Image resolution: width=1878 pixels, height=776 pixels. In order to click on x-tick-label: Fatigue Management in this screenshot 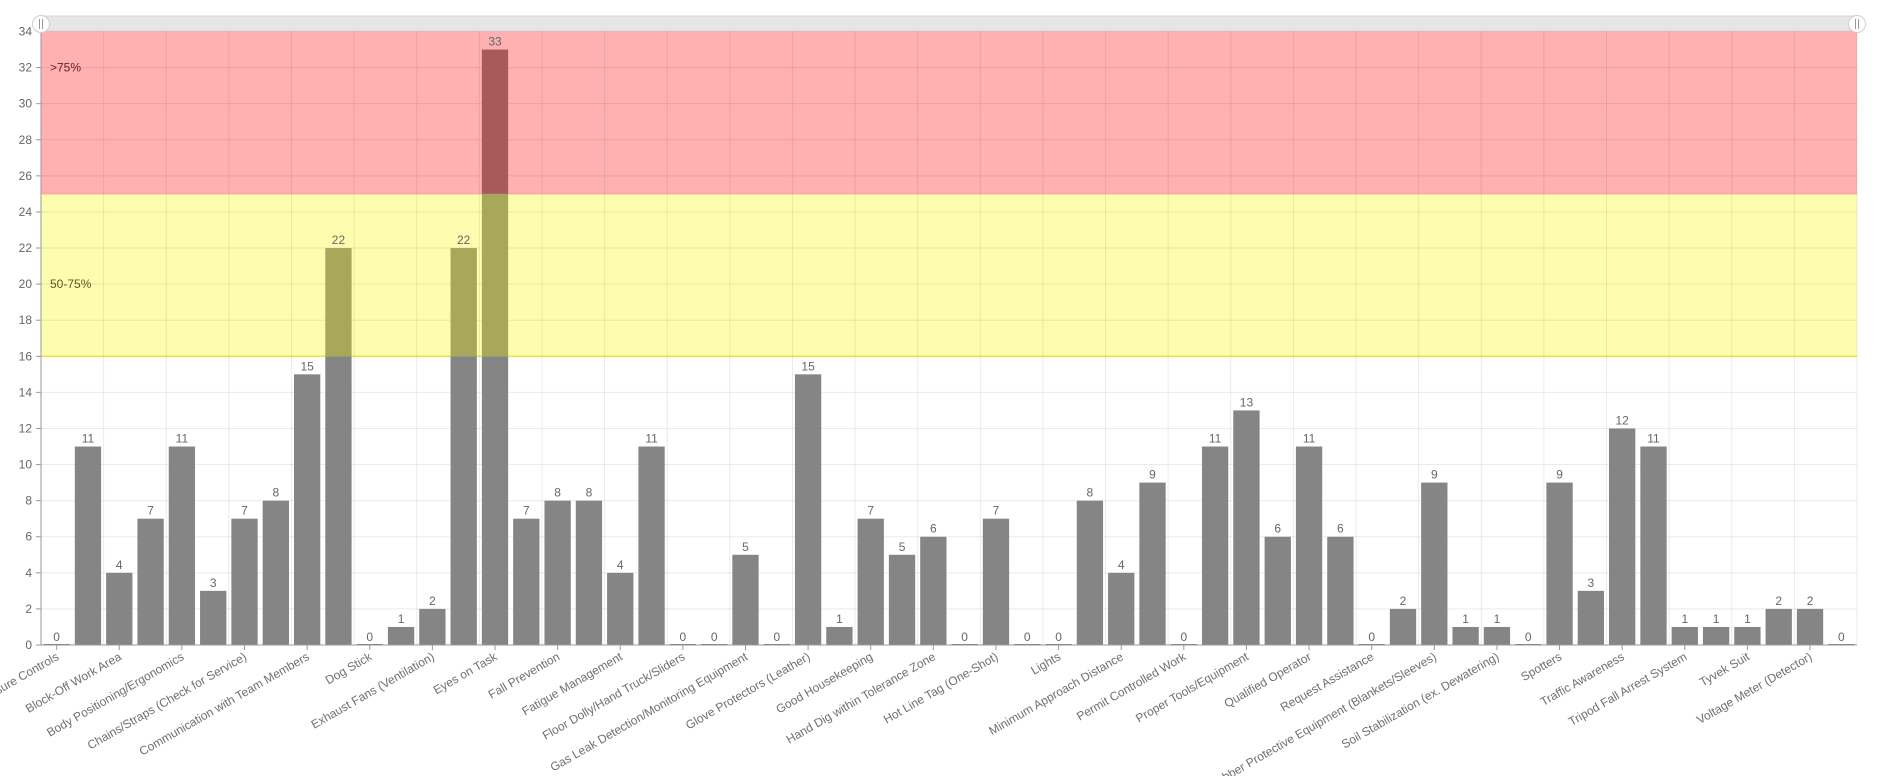, I will do `click(573, 683)`.